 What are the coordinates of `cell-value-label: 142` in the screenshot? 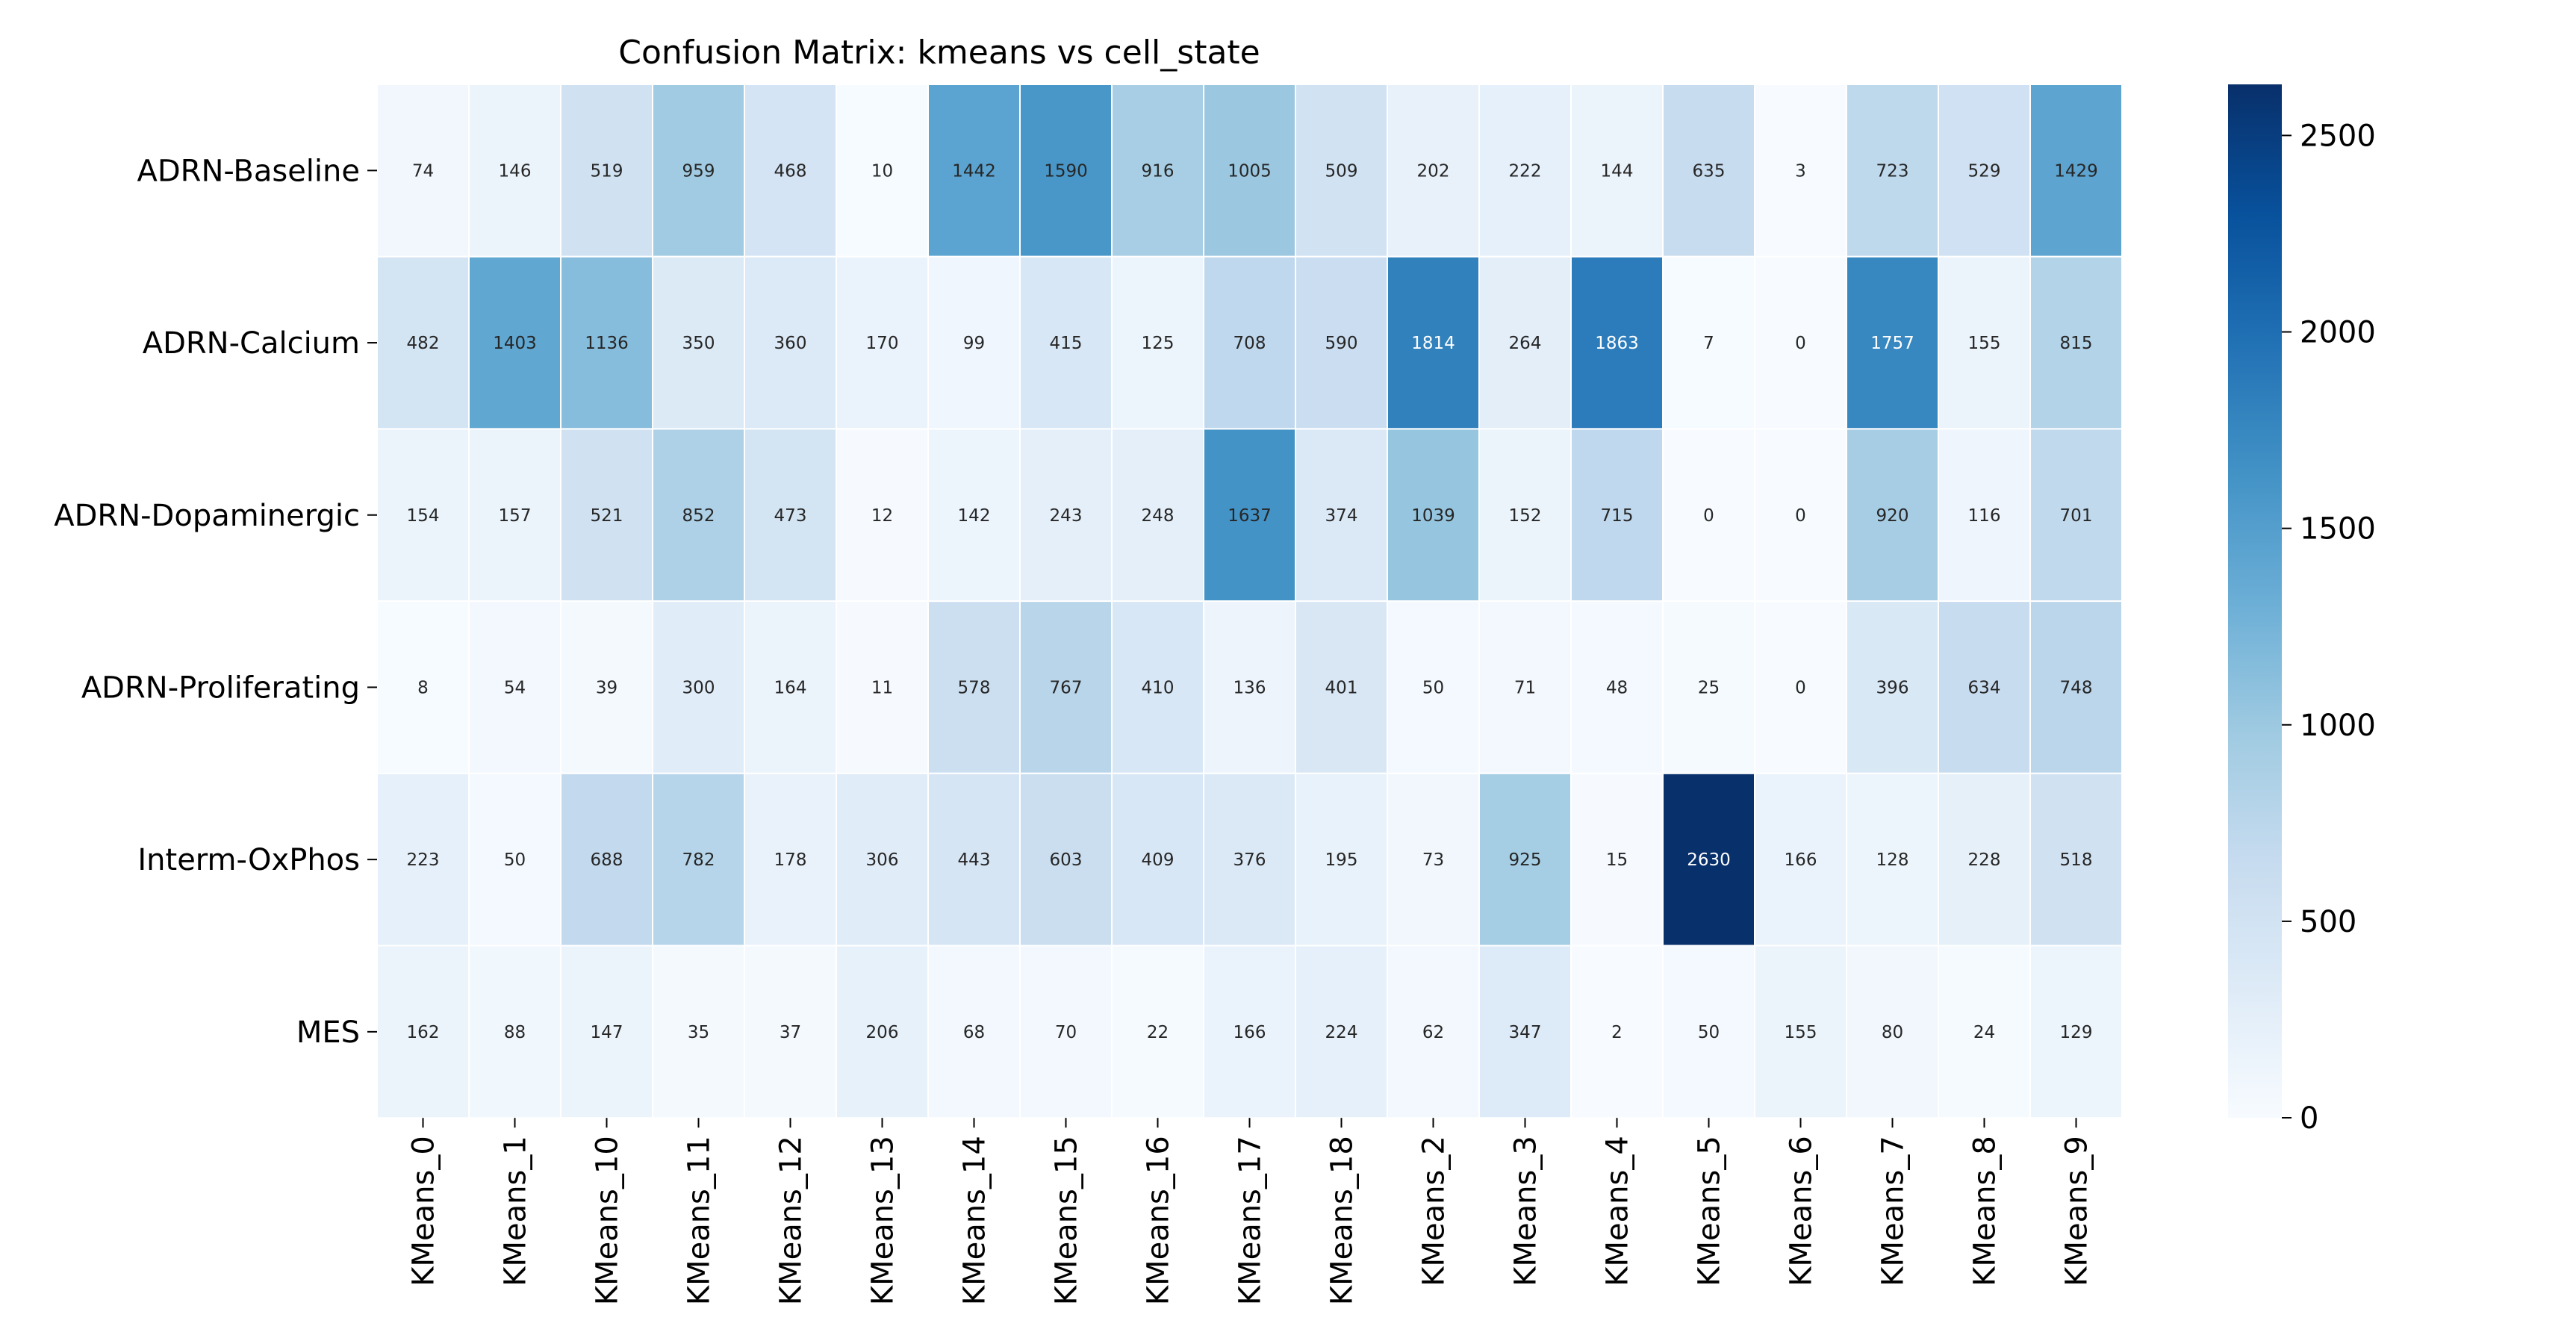 It's located at (974, 516).